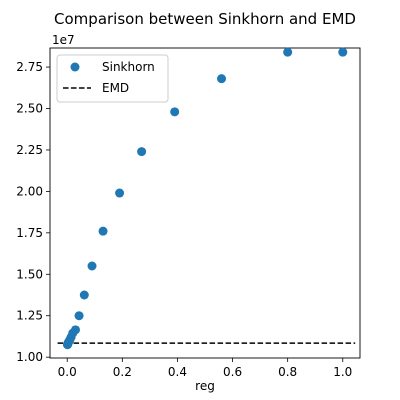 This screenshot has width=400, height=400. What do you see at coordinates (29, 316) in the screenshot?
I see `y-tick-label: 1.25` at bounding box center [29, 316].